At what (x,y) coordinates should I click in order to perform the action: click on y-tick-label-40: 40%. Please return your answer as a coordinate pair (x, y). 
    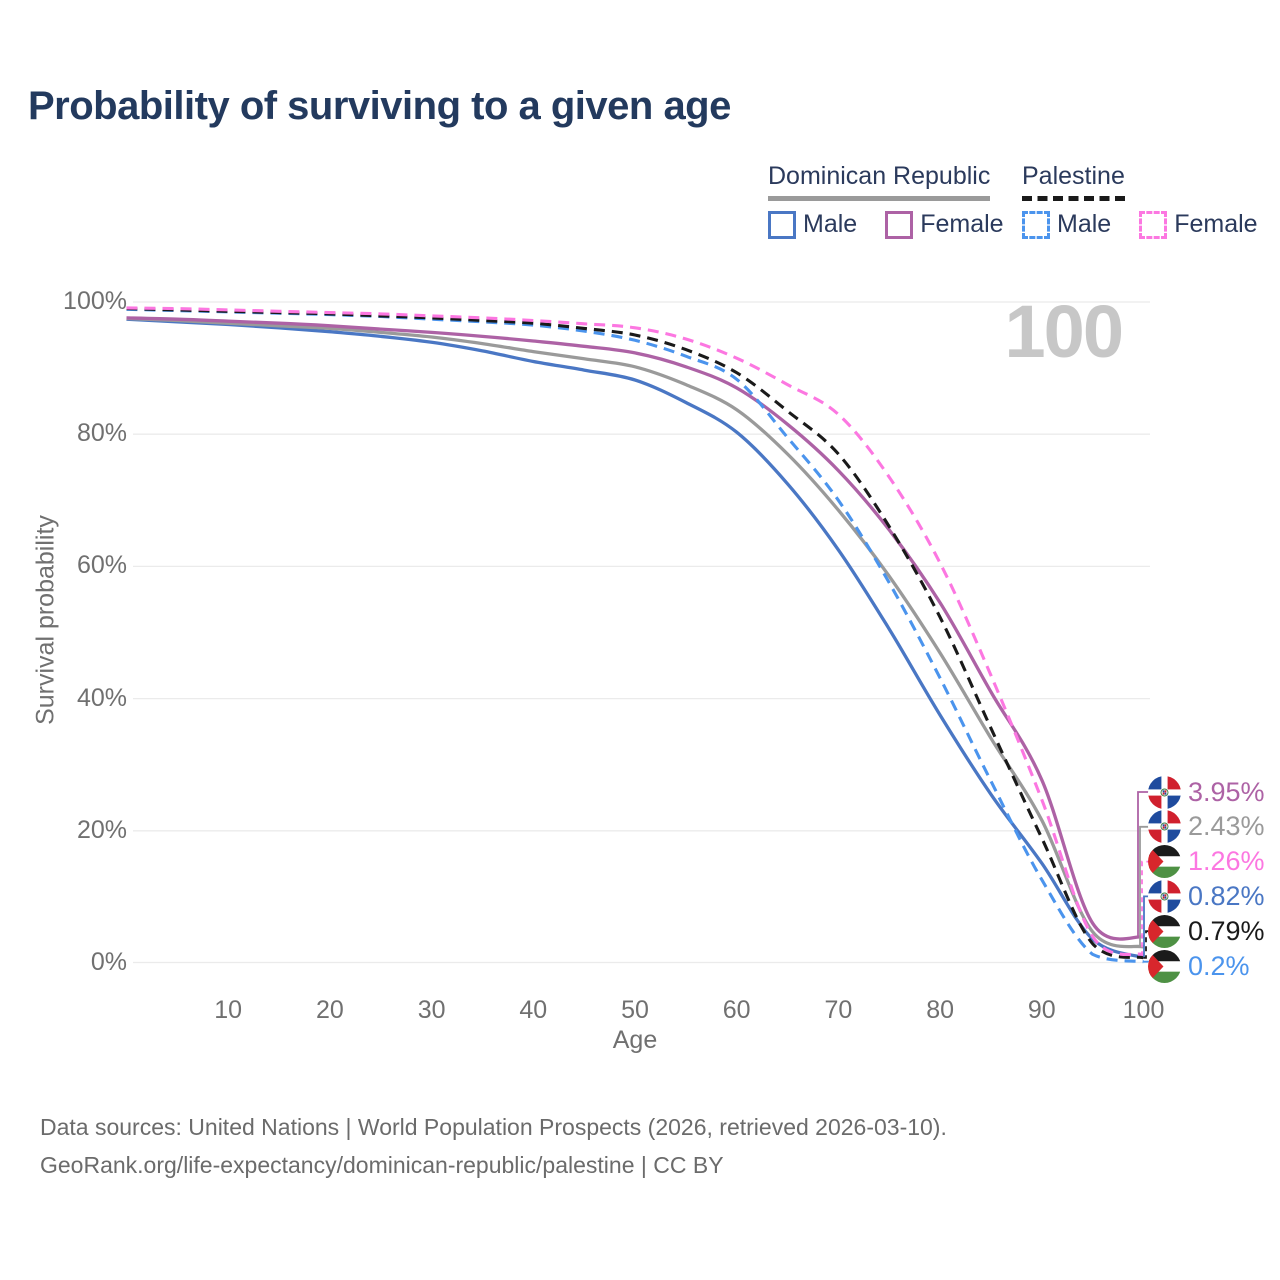
    Looking at the image, I should click on (101, 697).